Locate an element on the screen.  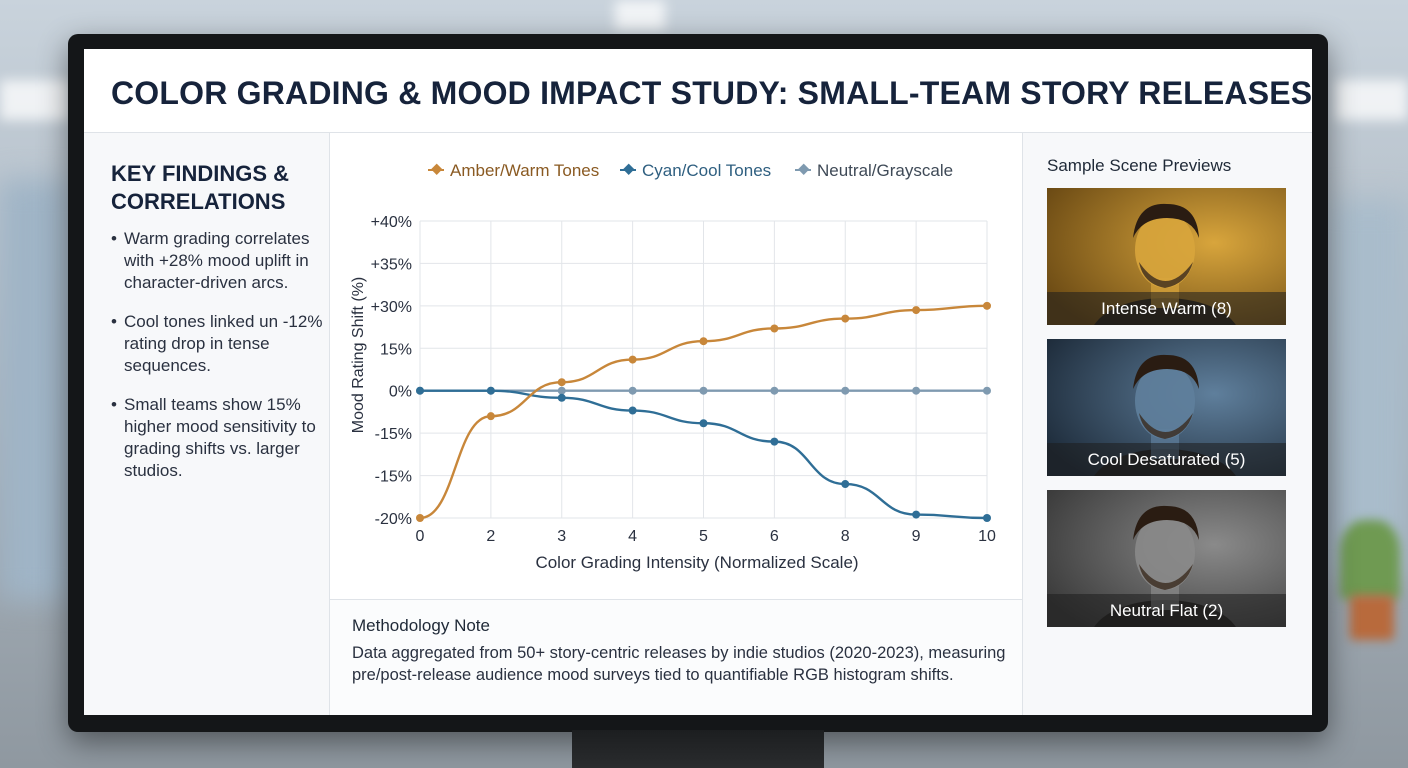
y-tick-label: +30% is located at coordinates (391, 307).